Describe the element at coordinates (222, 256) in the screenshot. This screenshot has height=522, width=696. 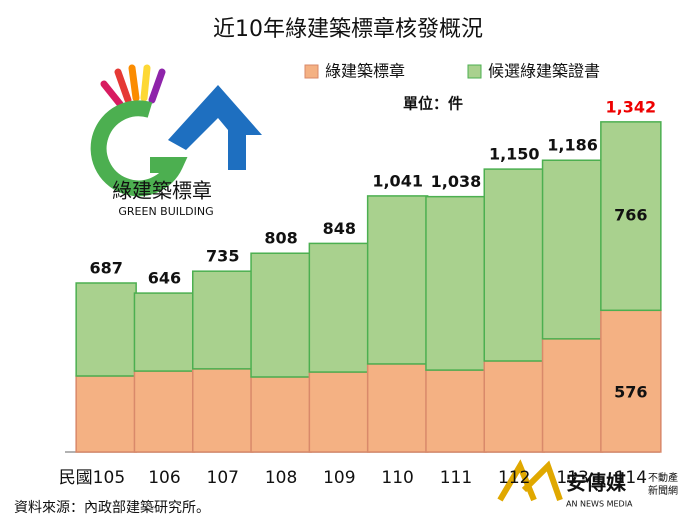
I see `total-label: 735` at that location.